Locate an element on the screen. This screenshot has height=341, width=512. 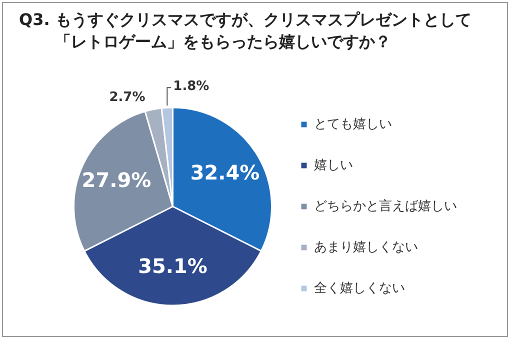
legend-label: どちらかと言えば嬉しい is located at coordinates (385, 206).